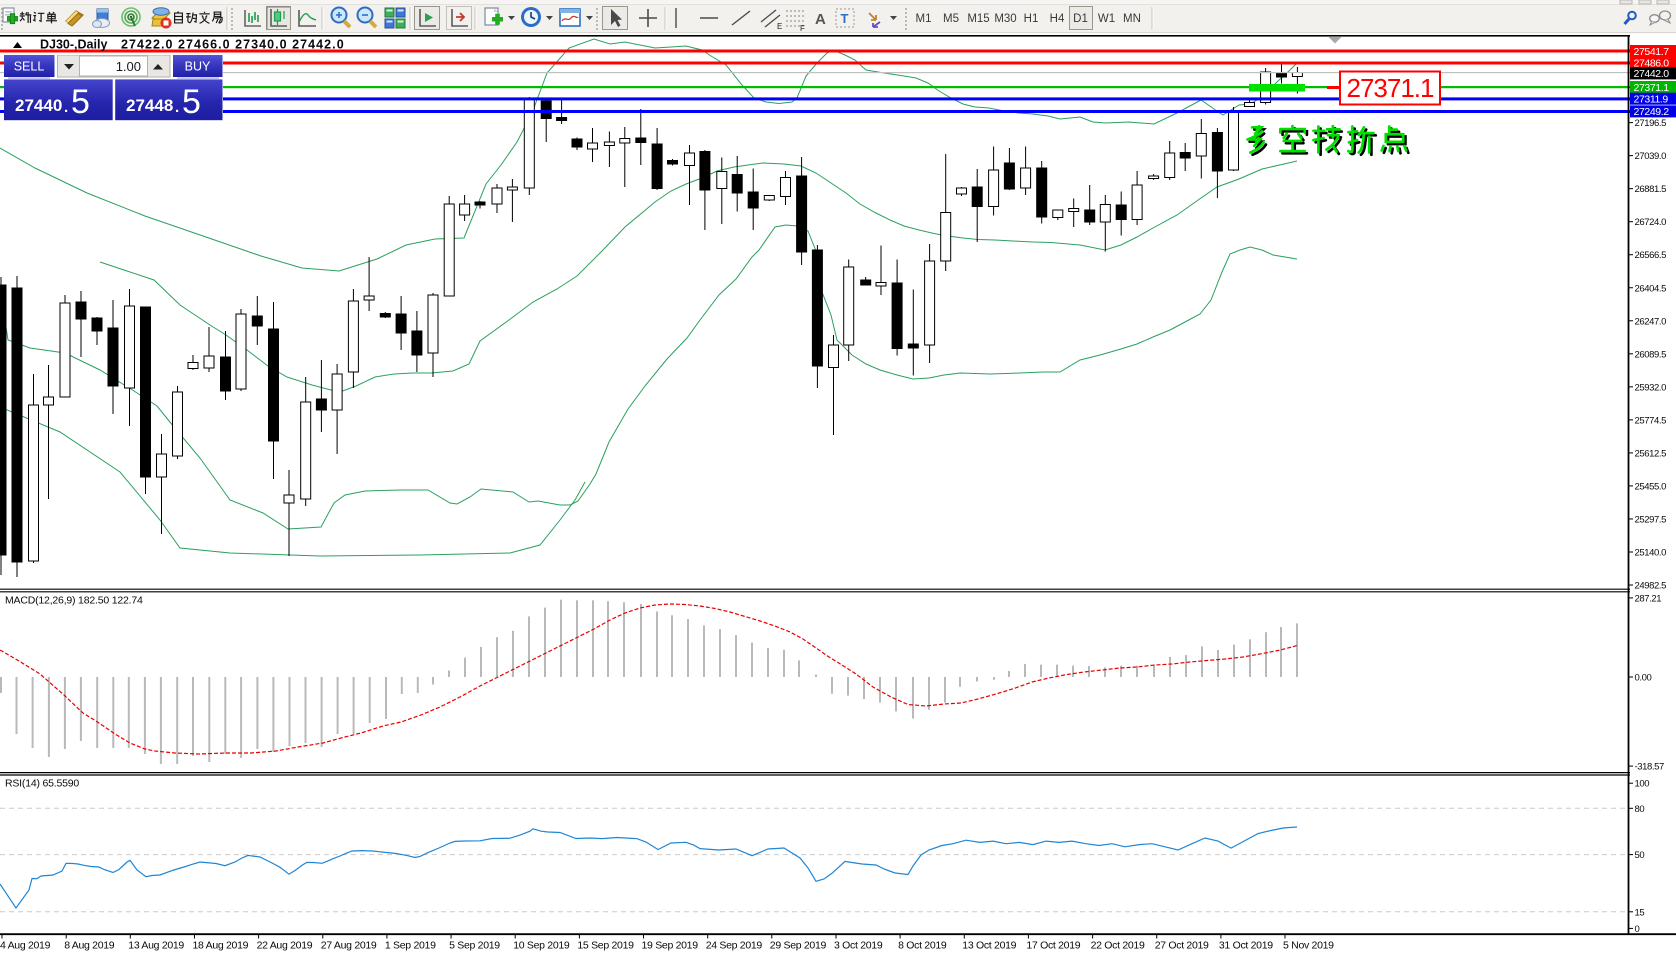 The width and height of the screenshot is (1676, 960). Describe the element at coordinates (670, 946) in the screenshot. I see `svg-text: 19 Sep 2019` at that location.